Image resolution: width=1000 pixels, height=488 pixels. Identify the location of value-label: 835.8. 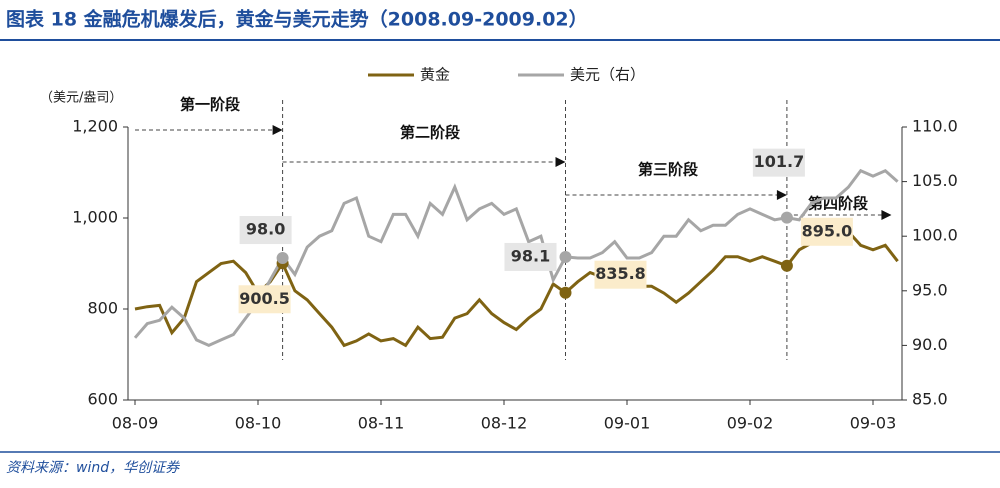
(620, 273).